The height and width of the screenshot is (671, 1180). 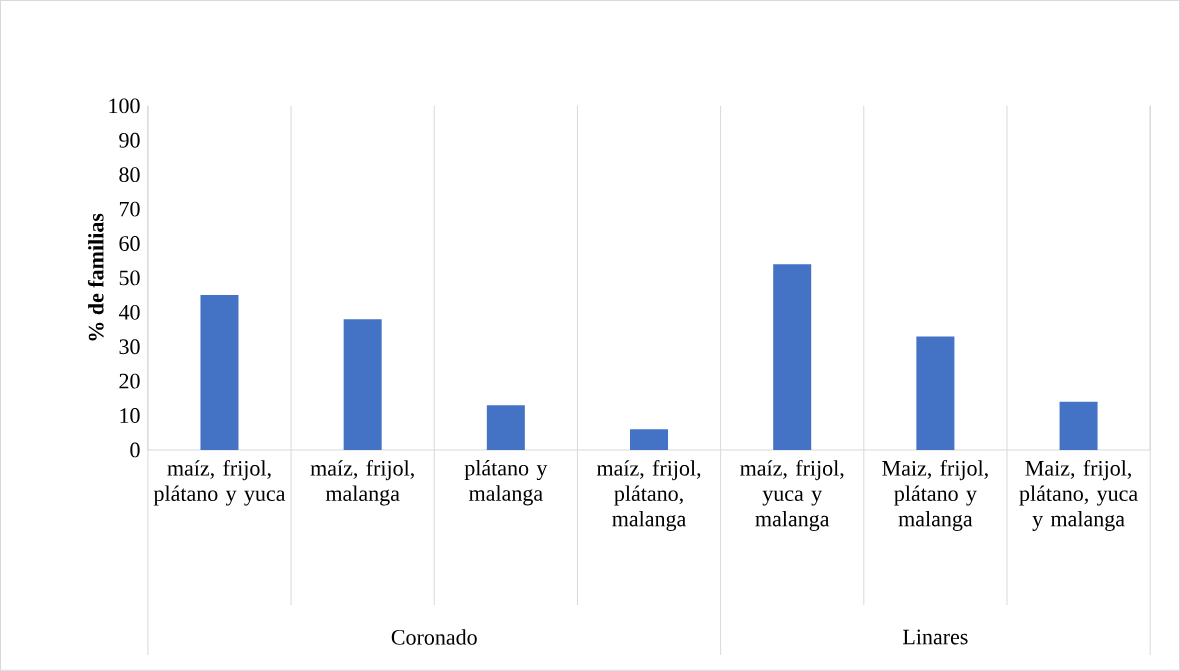 What do you see at coordinates (124, 106) in the screenshot?
I see `y-tick-label: 100` at bounding box center [124, 106].